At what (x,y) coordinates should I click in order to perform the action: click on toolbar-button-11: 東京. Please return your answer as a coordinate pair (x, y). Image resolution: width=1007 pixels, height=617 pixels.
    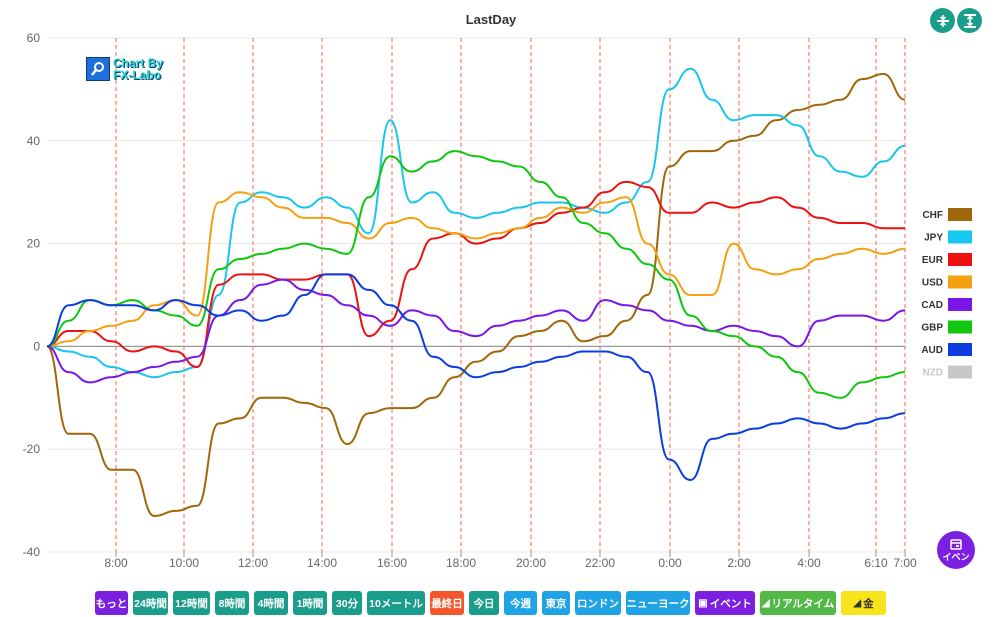
    Looking at the image, I should click on (556, 603).